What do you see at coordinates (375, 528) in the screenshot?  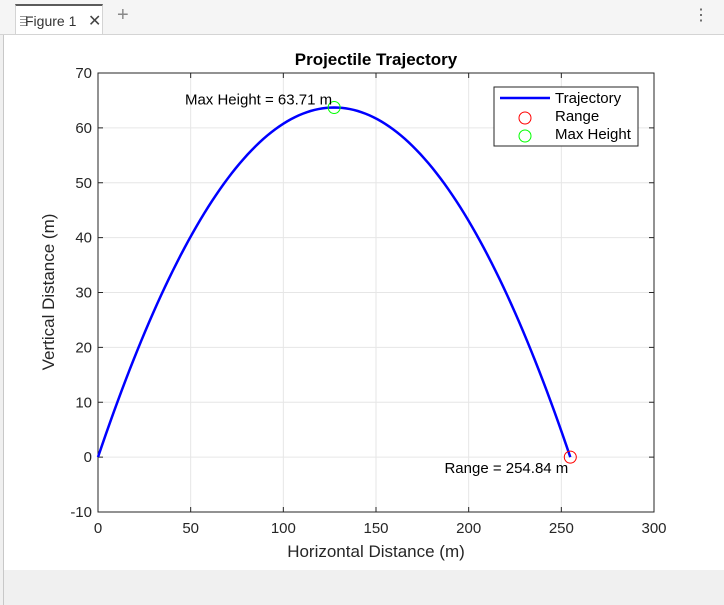 I see `x-tick-label: 150` at bounding box center [375, 528].